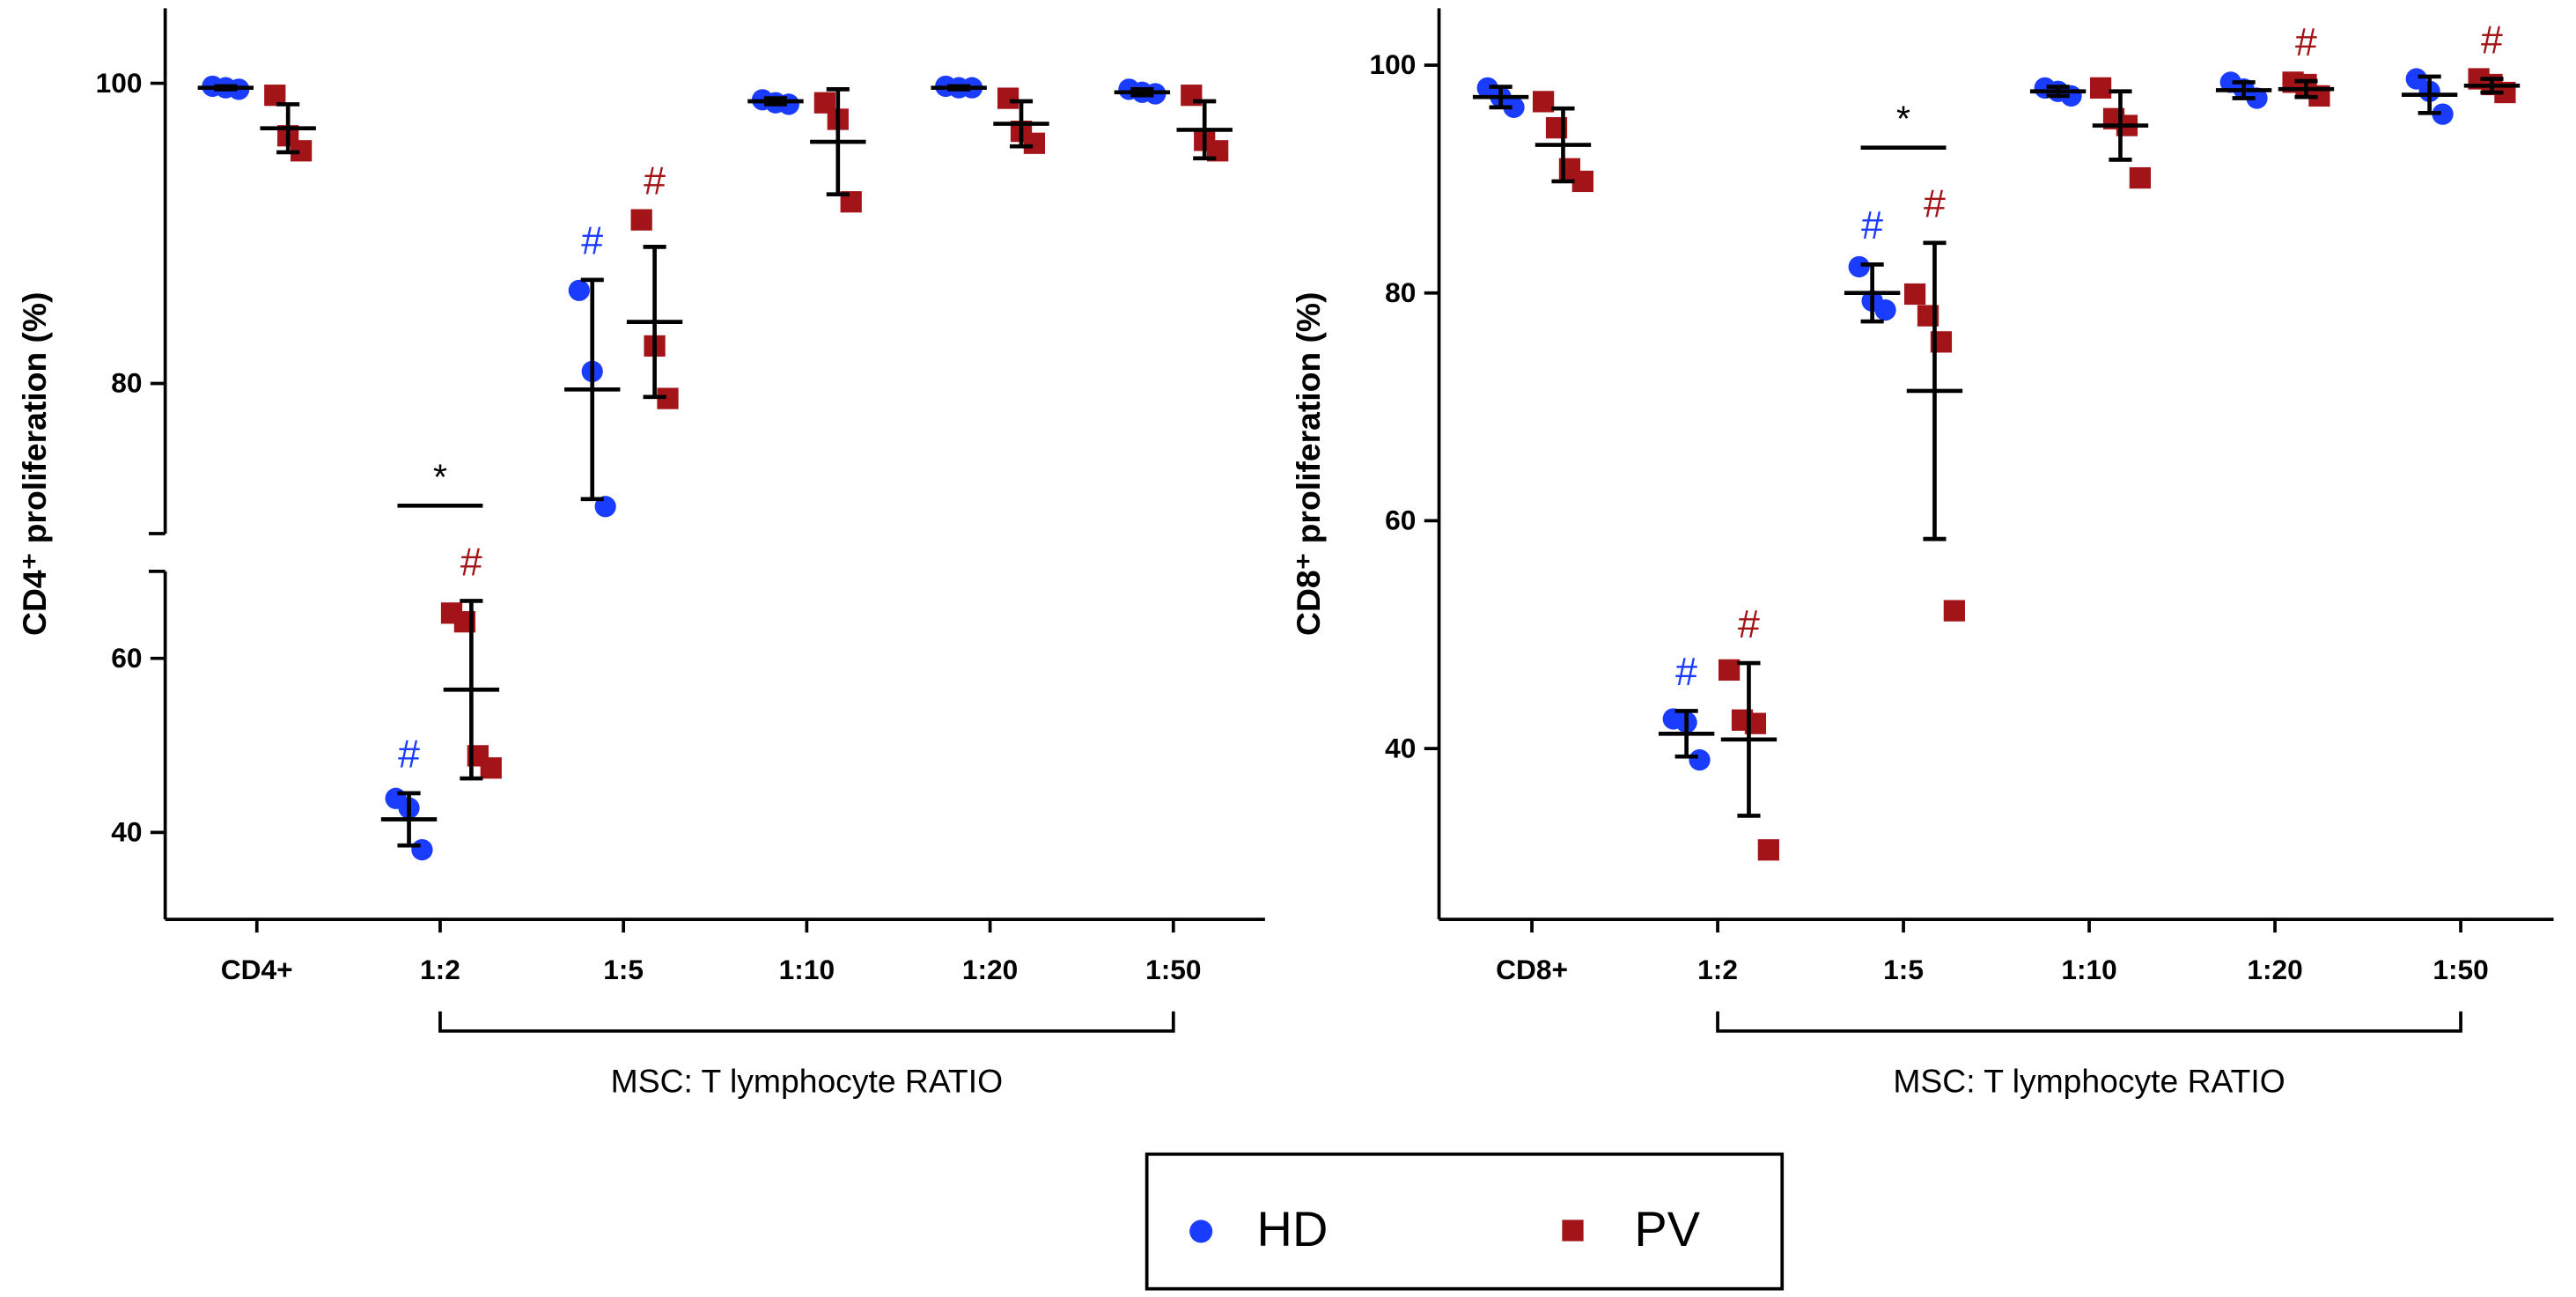  Describe the element at coordinates (1308, 464) in the screenshot. I see `y-axis-label: CD8⁺ proliferation (%)` at that location.